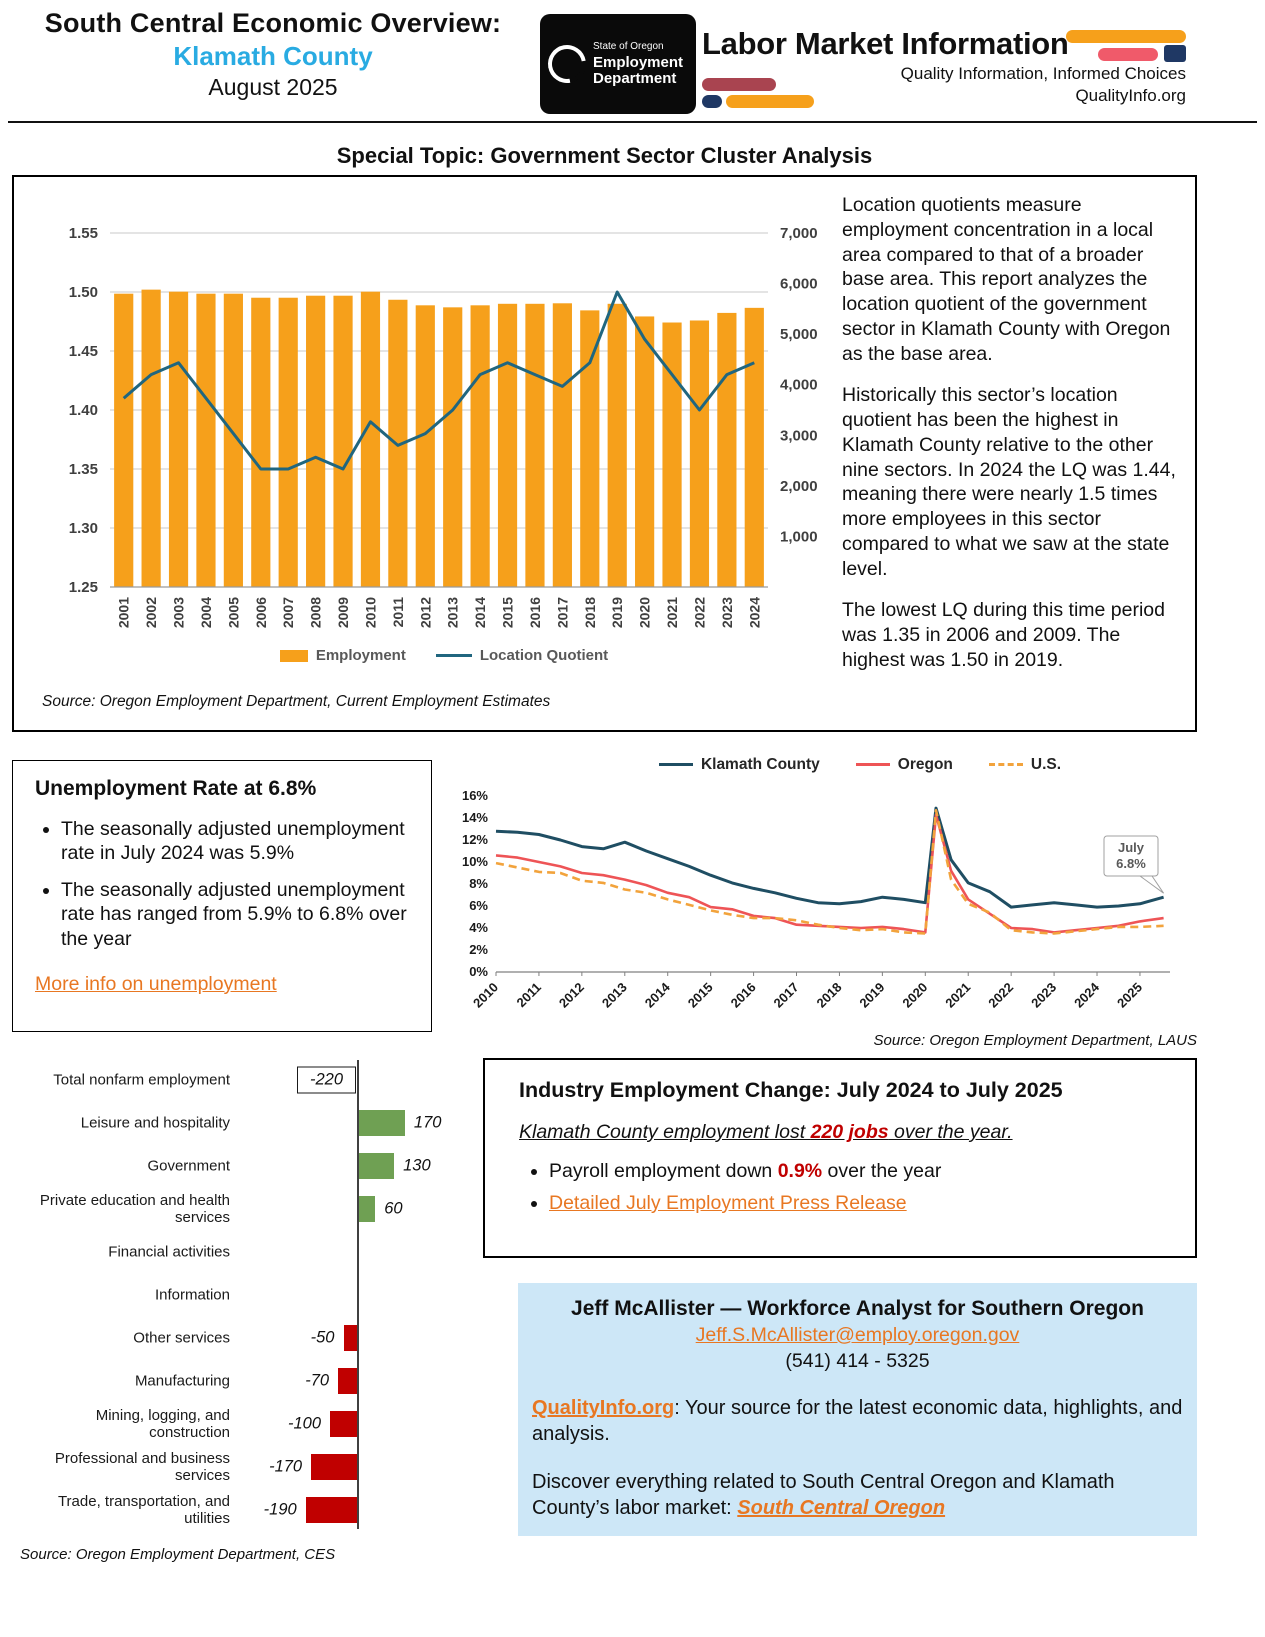 This screenshot has width=1265, height=1637. I want to click on location-quotient-legend-swatch, so click(453, 655).